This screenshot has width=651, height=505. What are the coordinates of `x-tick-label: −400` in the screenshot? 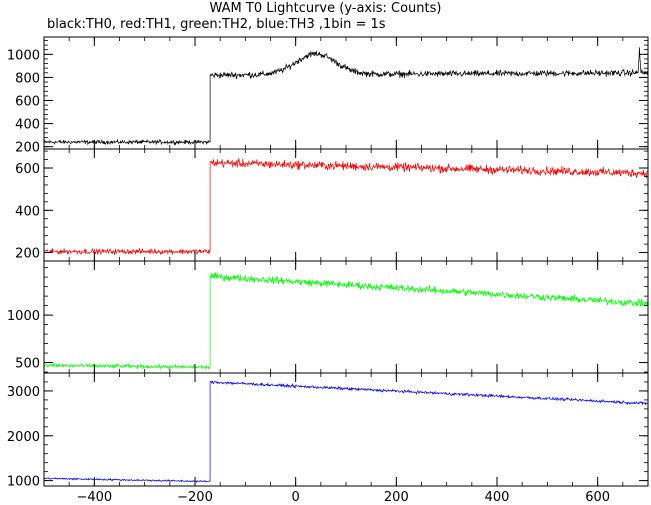 It's located at (94, 497).